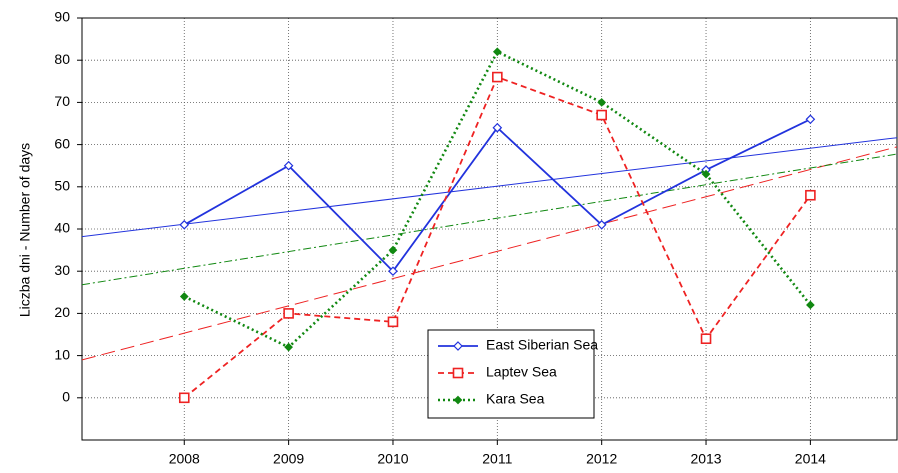  What do you see at coordinates (66, 397) in the screenshot?
I see `y-tick-label: 0` at bounding box center [66, 397].